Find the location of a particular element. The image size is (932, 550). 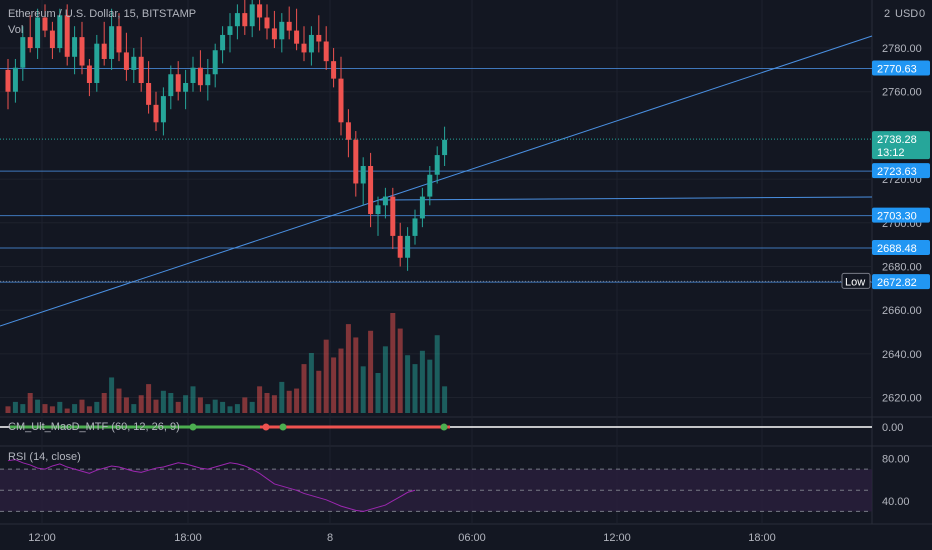

price-tag-label: 2770.63 is located at coordinates (897, 70).